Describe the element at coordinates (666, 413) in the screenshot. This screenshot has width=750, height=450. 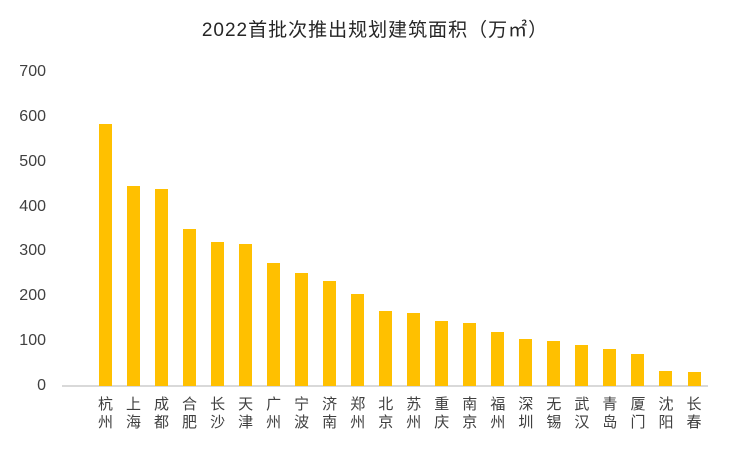
I see `x-axis-category-label: 沈阳` at that location.